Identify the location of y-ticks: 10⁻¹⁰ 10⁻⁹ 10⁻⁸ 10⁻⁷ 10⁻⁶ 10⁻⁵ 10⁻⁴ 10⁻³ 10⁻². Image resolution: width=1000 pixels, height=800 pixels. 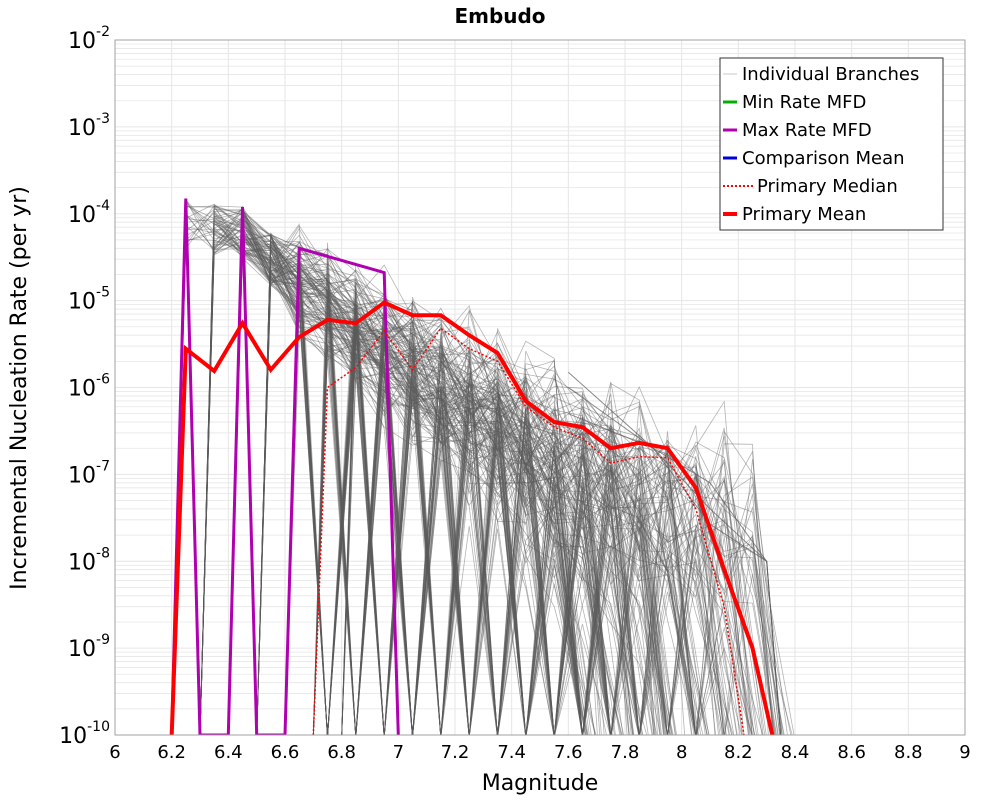
(84, 386).